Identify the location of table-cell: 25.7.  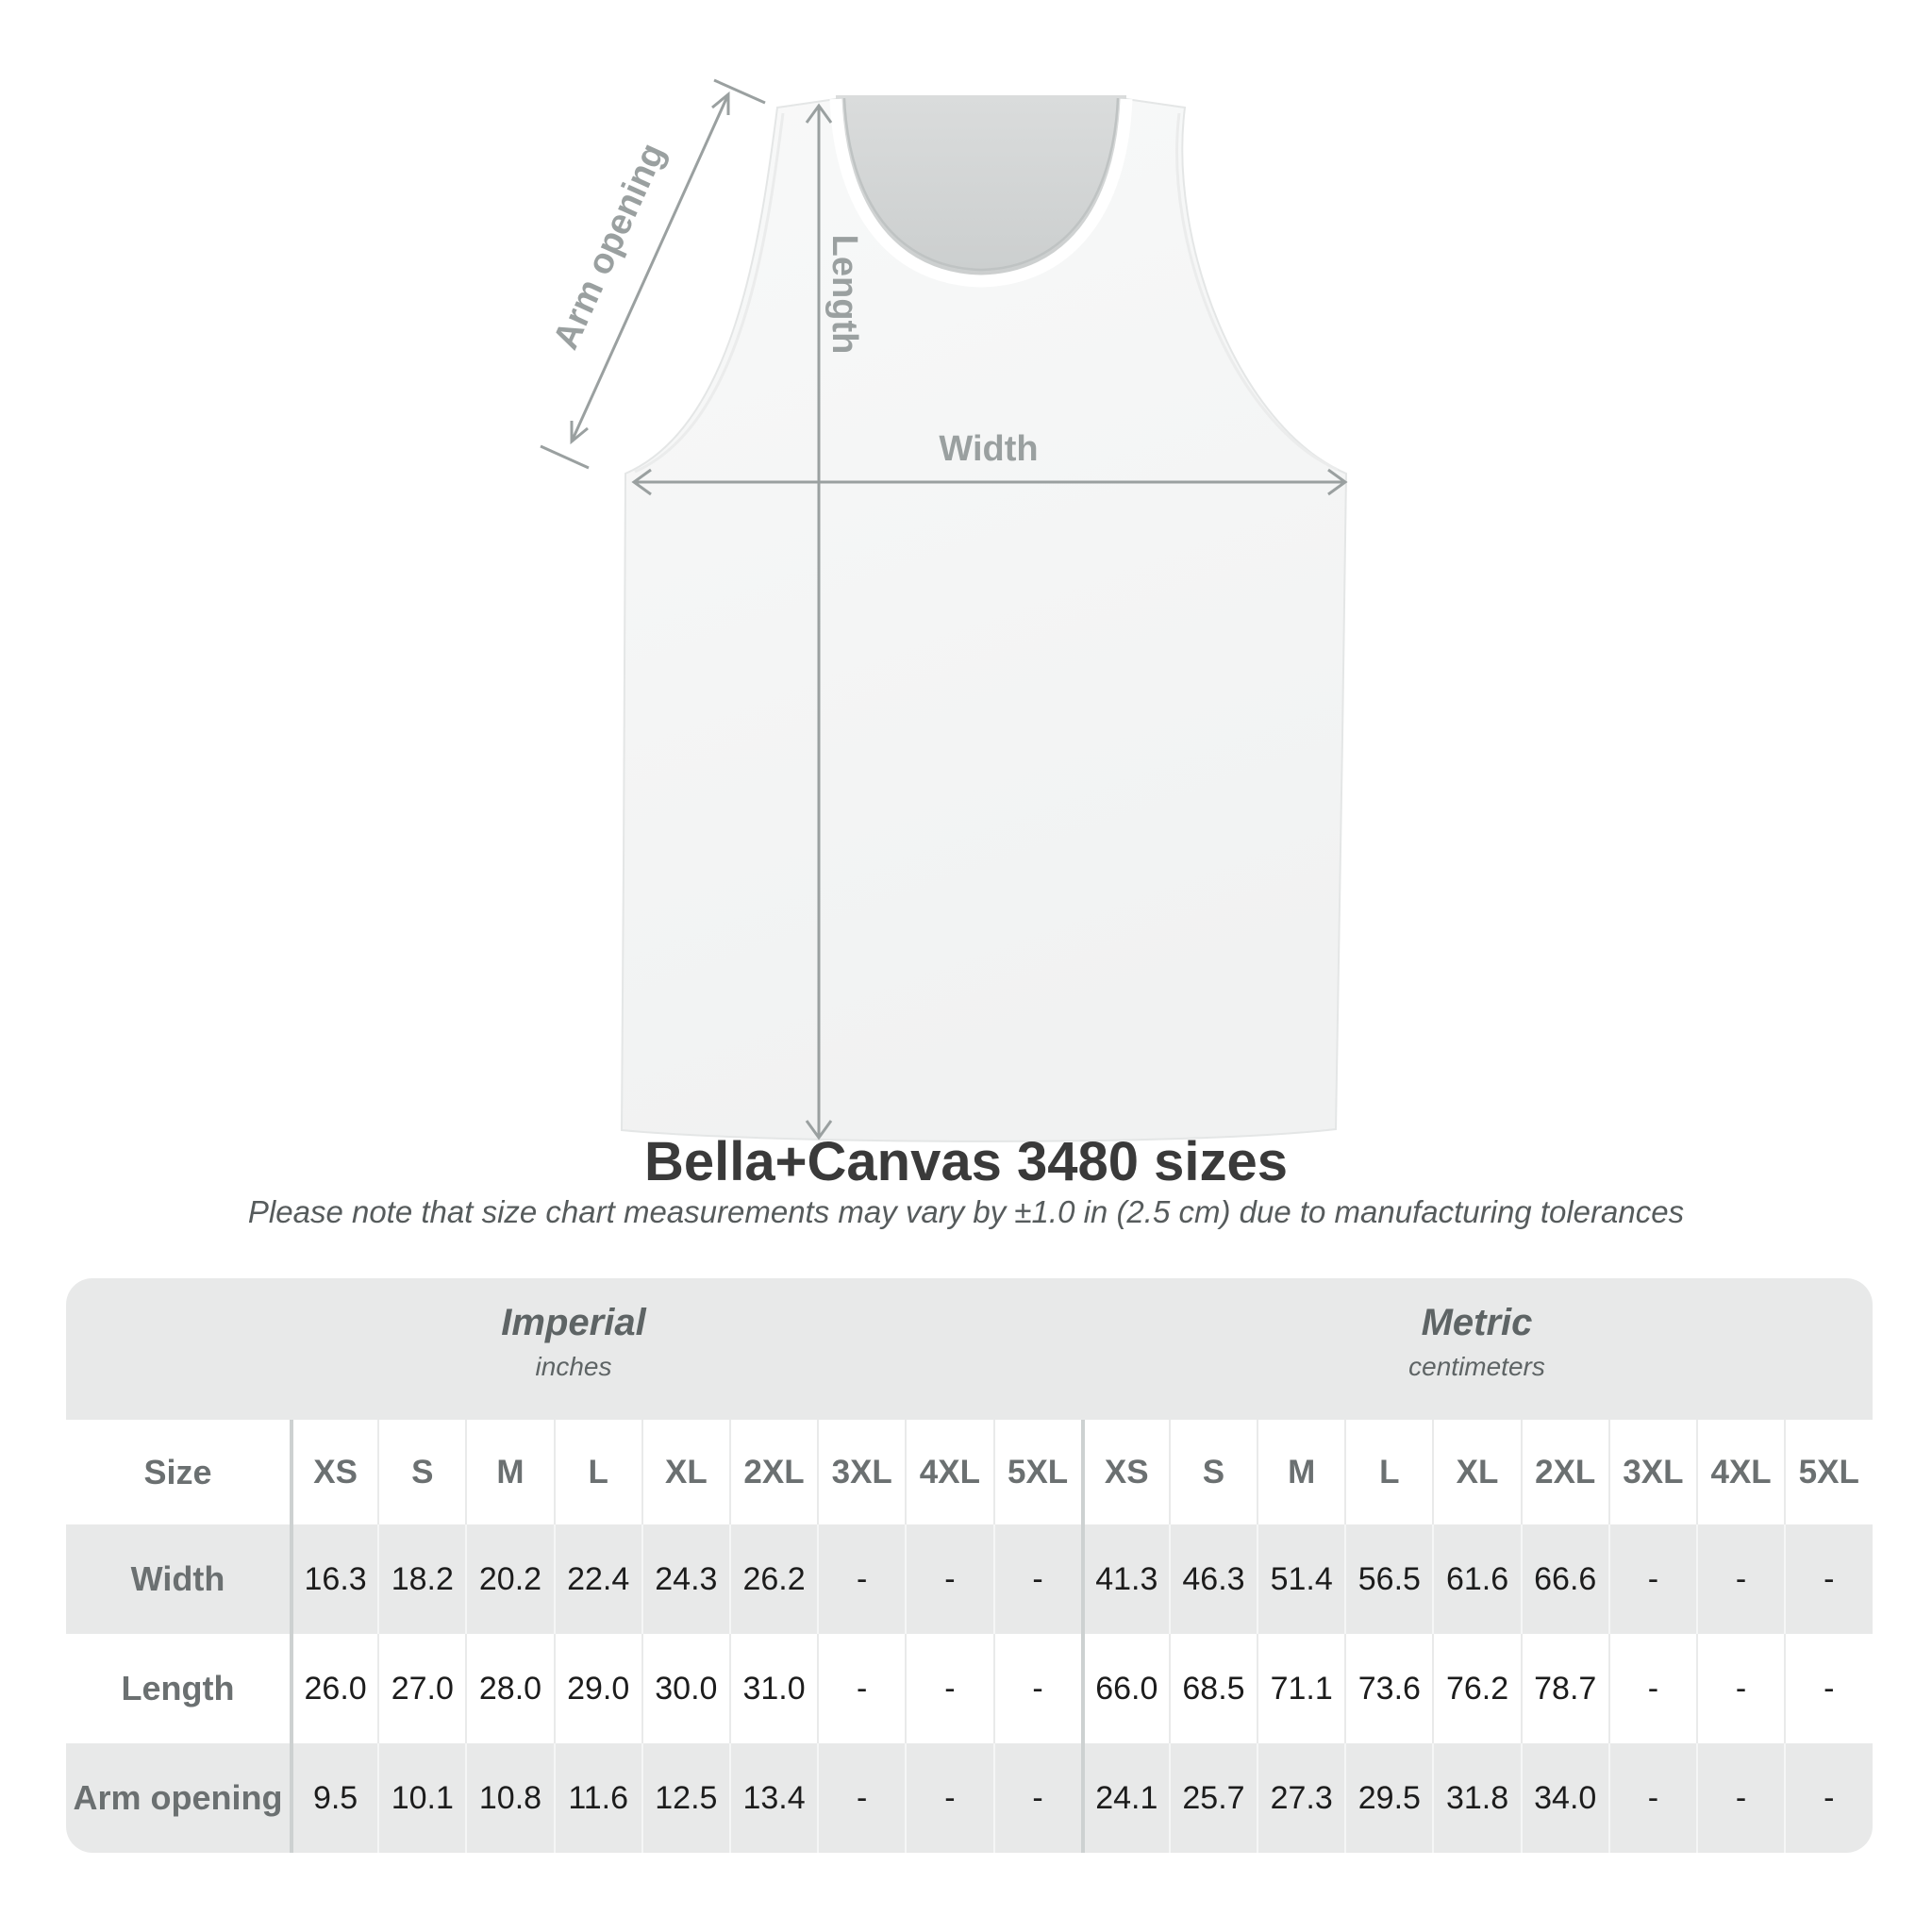
(1212, 1798).